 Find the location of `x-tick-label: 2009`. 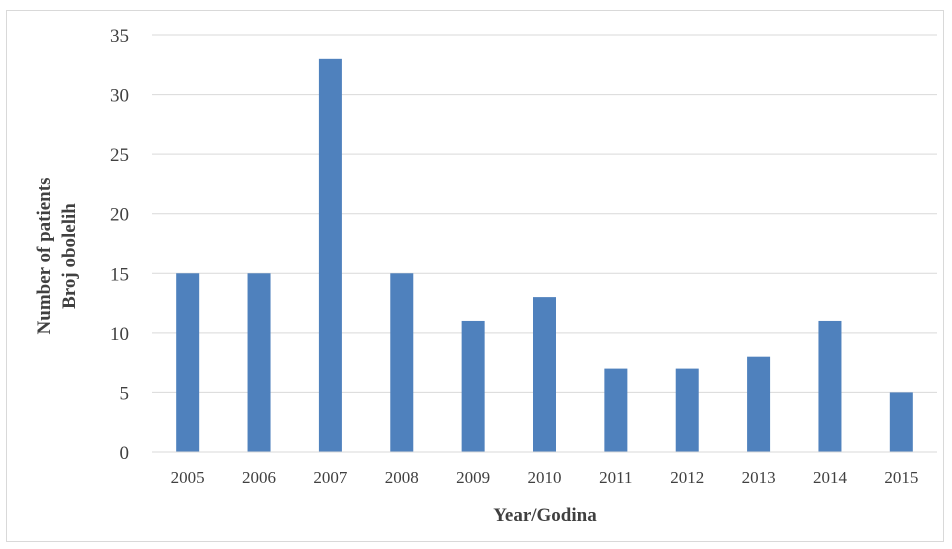

x-tick-label: 2009 is located at coordinates (473, 477).